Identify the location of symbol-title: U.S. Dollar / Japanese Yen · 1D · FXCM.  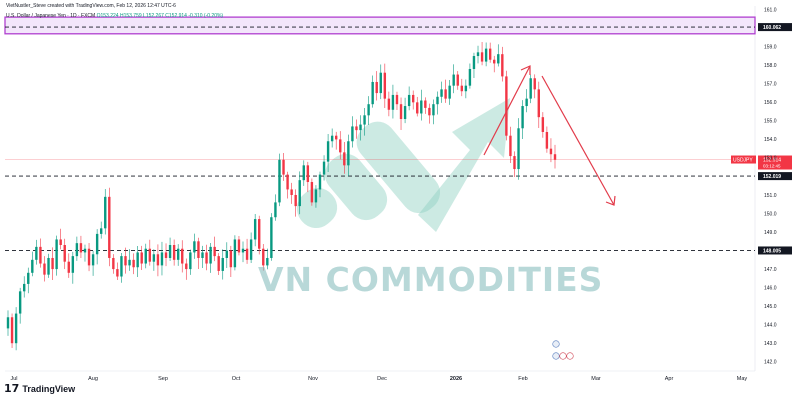
(51, 16).